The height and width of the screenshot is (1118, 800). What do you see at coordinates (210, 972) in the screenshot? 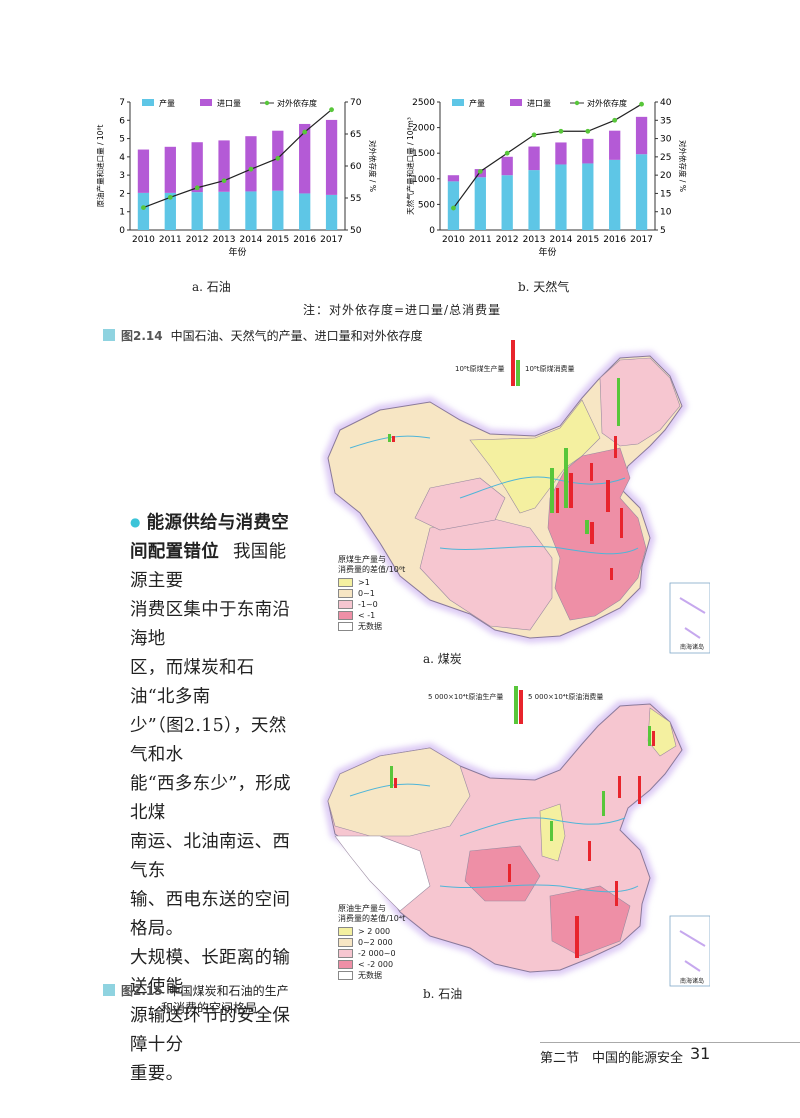
I see `body-line: 大规模、长距离的输送使能` at bounding box center [210, 972].